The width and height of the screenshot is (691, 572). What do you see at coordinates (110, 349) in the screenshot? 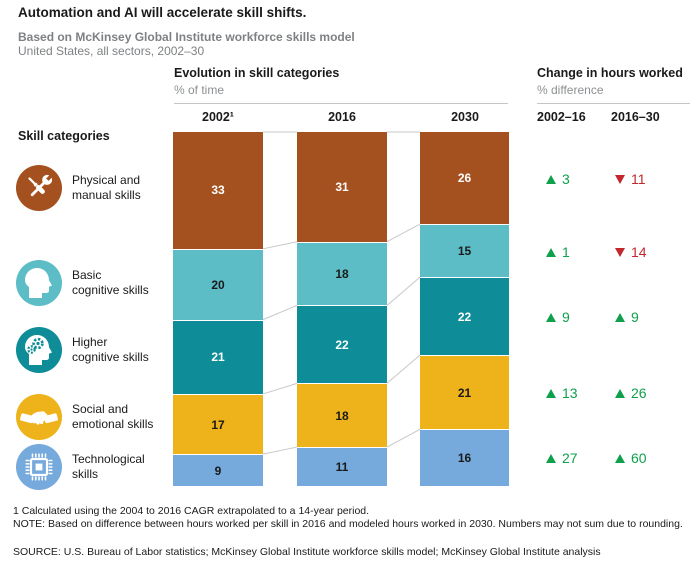
I see `category-label-higher-cognitive: Higher cognitive skills` at bounding box center [110, 349].